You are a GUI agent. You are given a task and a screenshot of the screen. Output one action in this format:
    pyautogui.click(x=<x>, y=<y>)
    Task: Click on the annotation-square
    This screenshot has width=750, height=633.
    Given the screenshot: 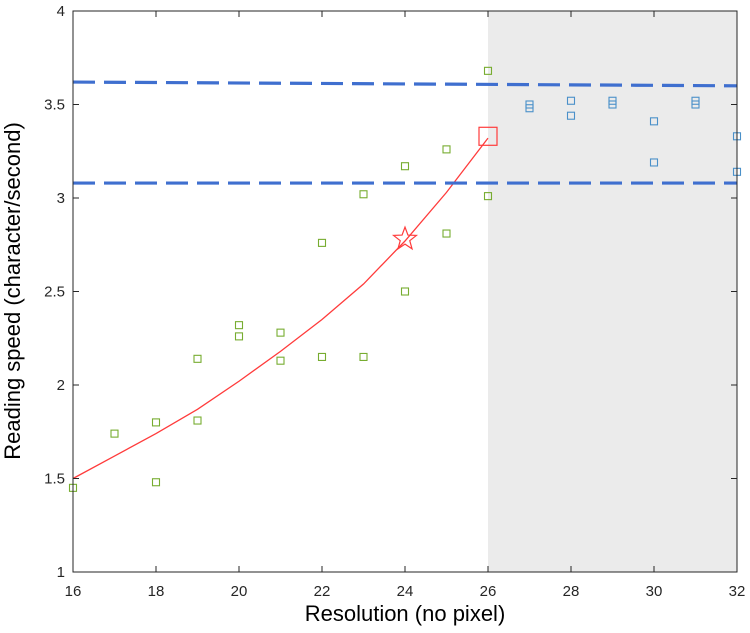 What is the action you would take?
    pyautogui.click(x=488, y=136)
    